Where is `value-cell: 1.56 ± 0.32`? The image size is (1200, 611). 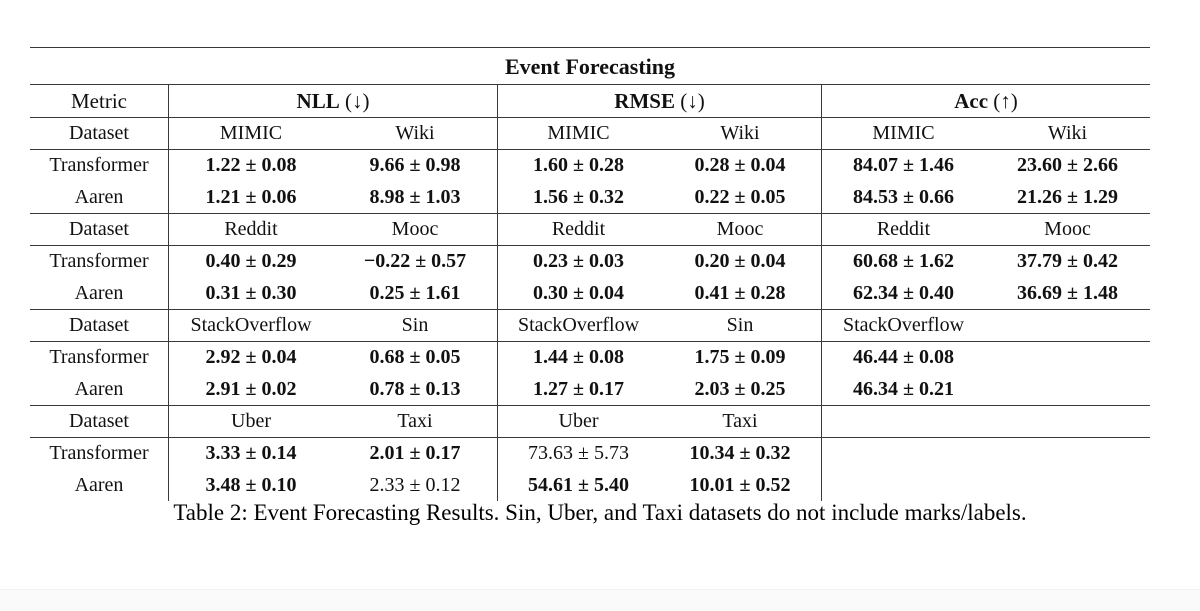
value-cell: 1.56 ± 0.32 is located at coordinates (578, 197).